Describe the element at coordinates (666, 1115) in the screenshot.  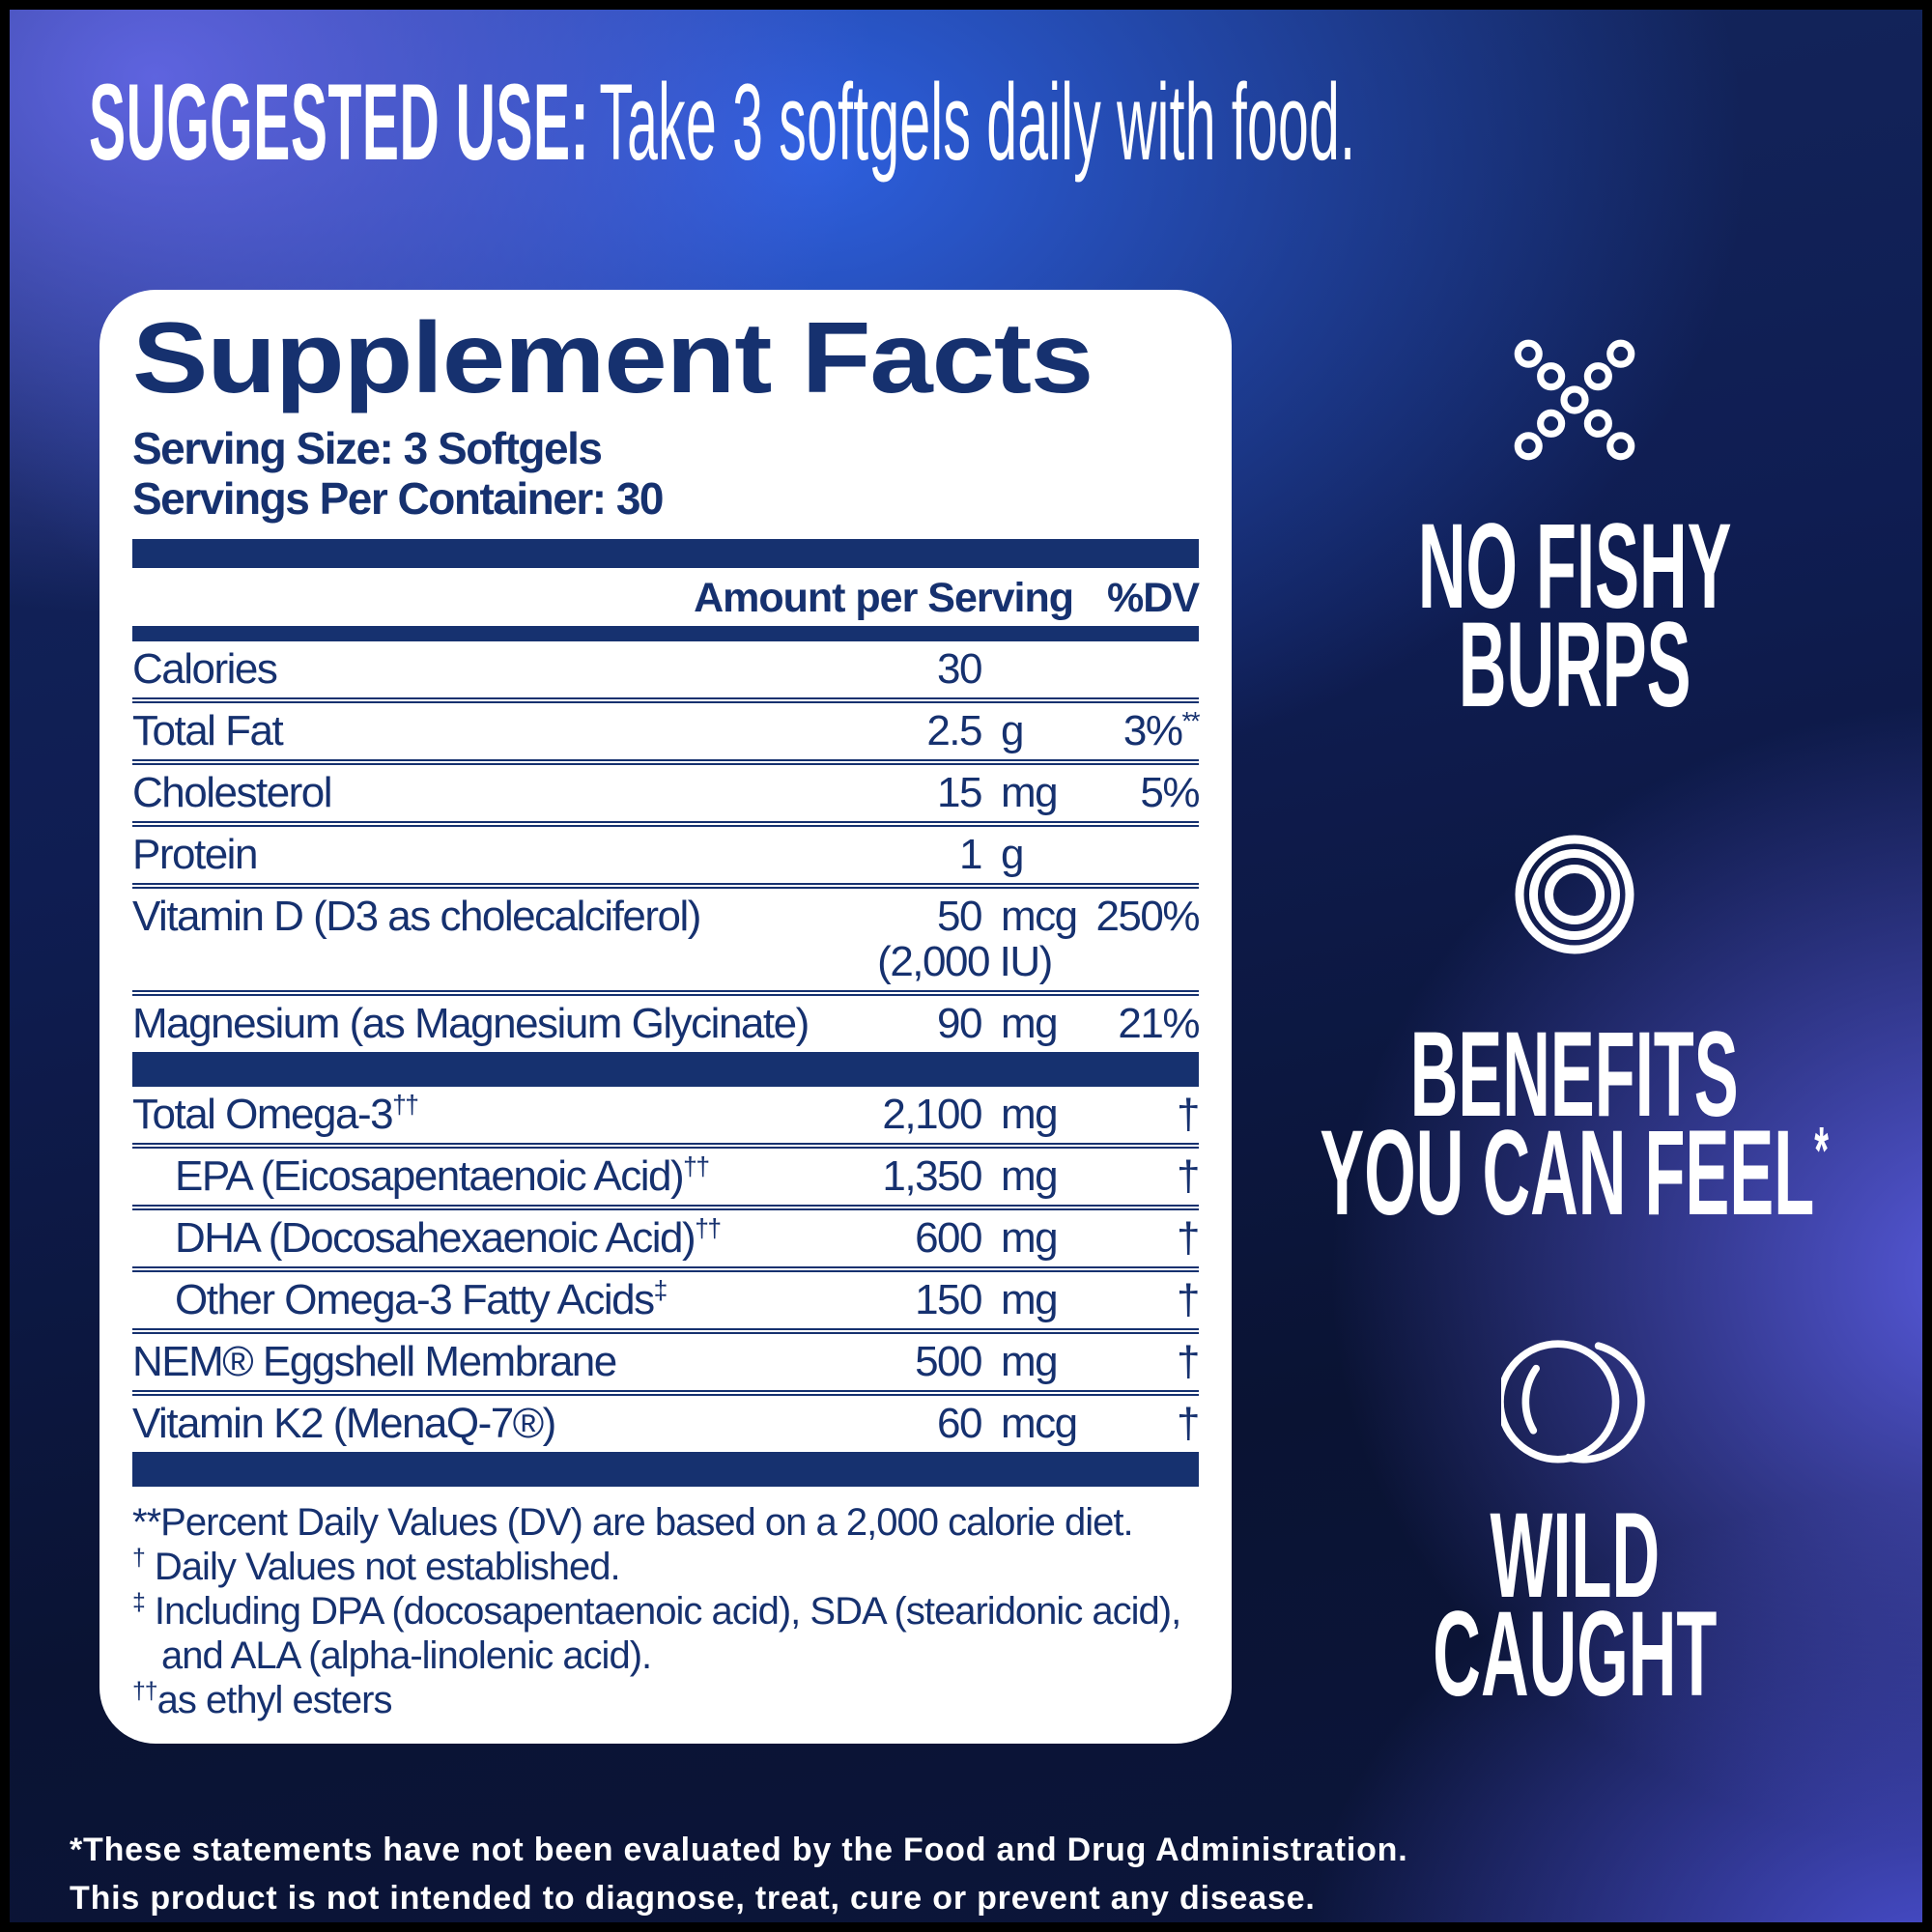
I see `table-row-total-omega3: Total Omega-3†† 2,100 mg †` at that location.